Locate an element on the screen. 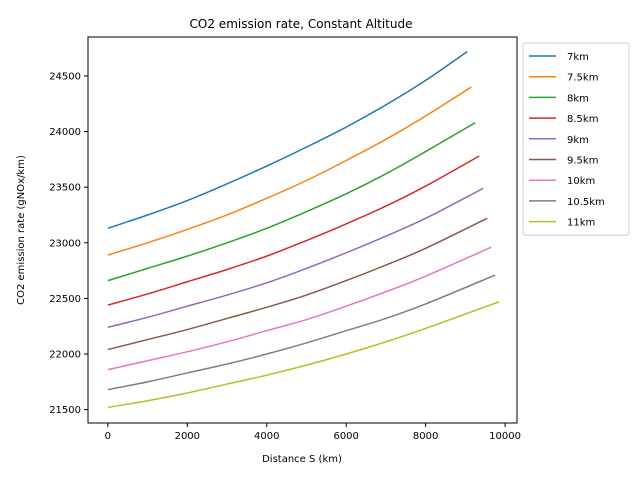 The image size is (640, 480). legend: 7km 7.5km 8km 8.5km 9km 9.5km 10km 10.5km 11km is located at coordinates (576, 139).